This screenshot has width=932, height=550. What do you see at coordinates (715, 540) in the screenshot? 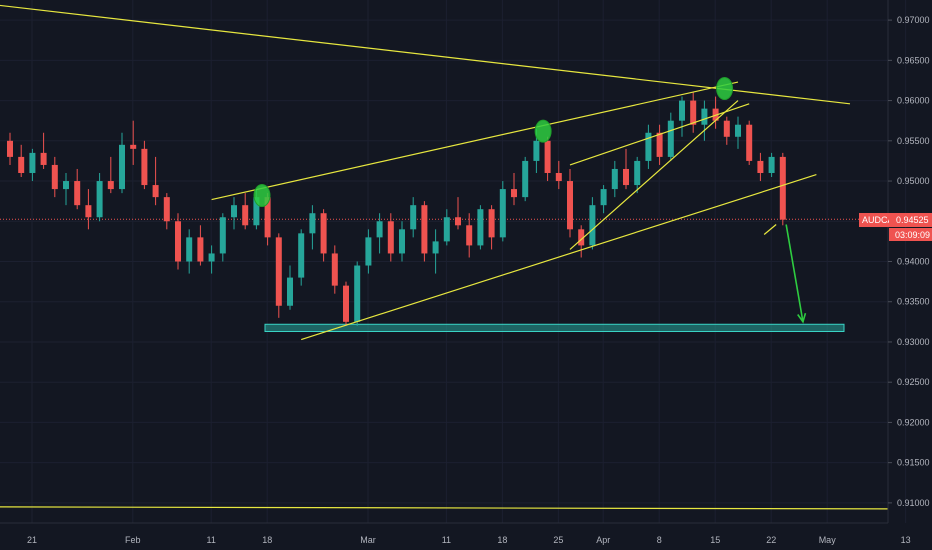
I see `time-tick-label: 15` at bounding box center [715, 540].